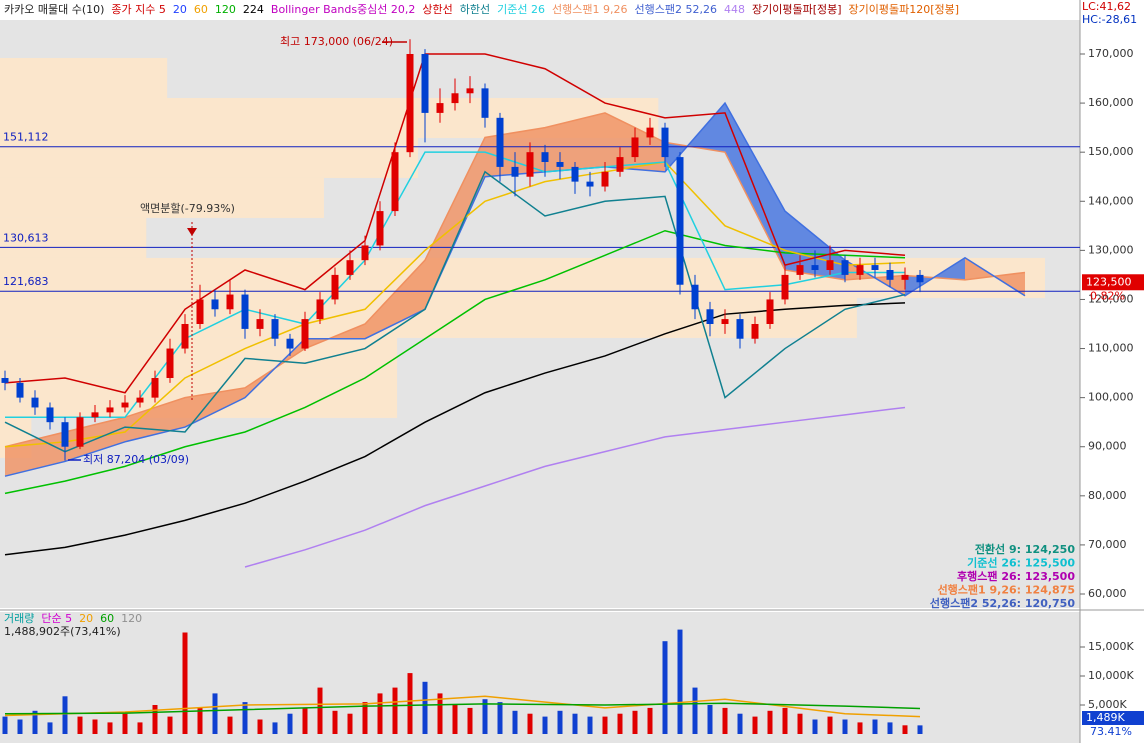 The height and width of the screenshot is (743, 1144). I want to click on y-tick-label: 5,000K, so click(1107, 704).